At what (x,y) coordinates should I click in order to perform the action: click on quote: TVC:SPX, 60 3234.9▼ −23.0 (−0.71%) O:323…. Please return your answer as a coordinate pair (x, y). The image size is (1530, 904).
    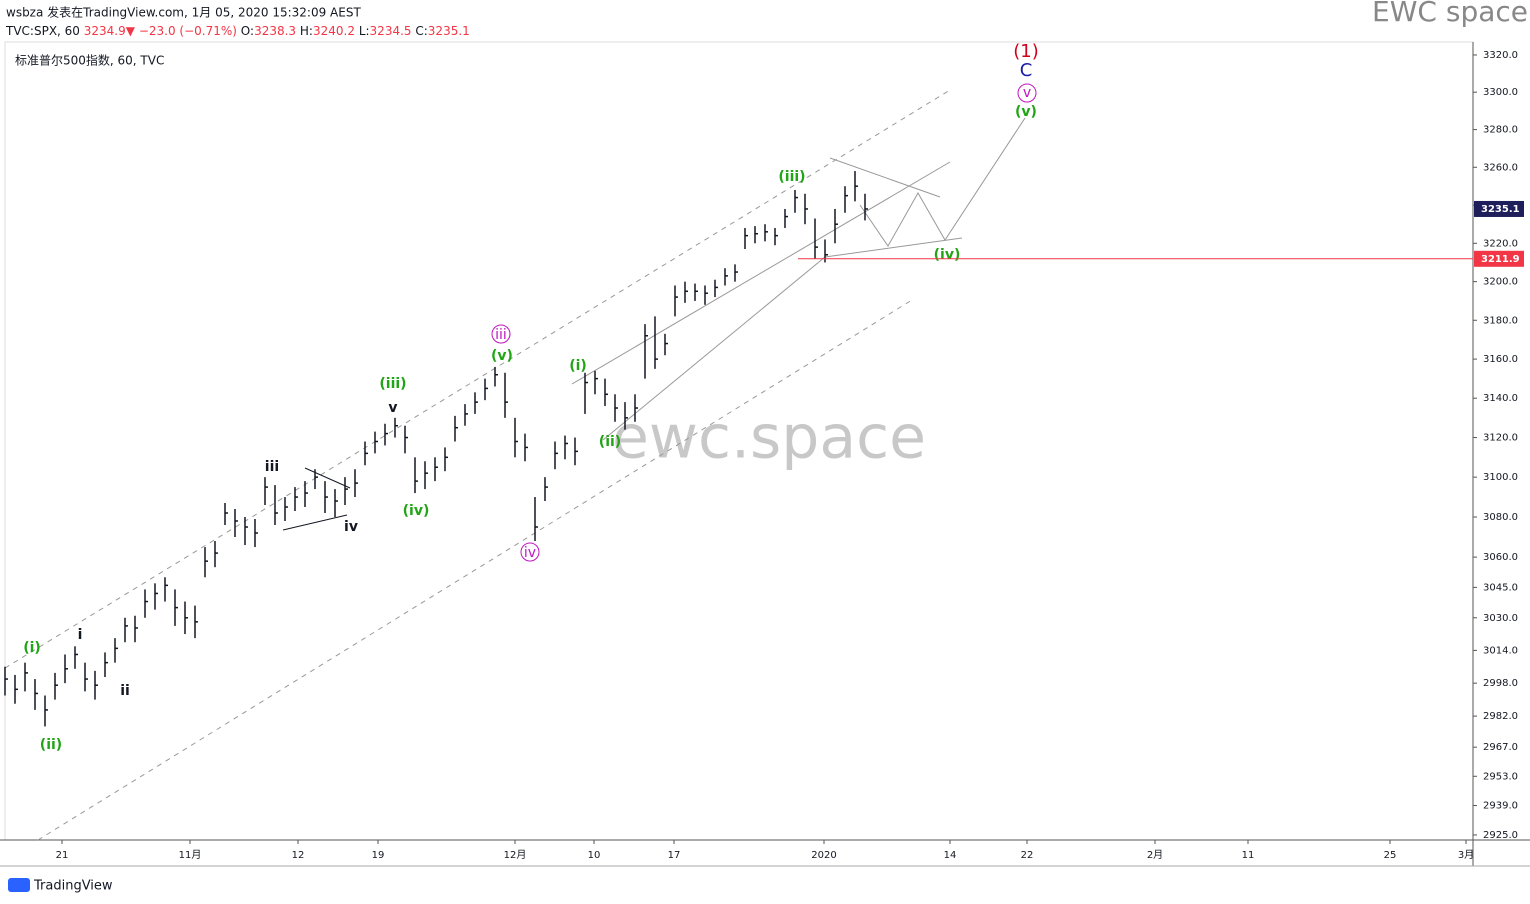
    Looking at the image, I should click on (237, 31).